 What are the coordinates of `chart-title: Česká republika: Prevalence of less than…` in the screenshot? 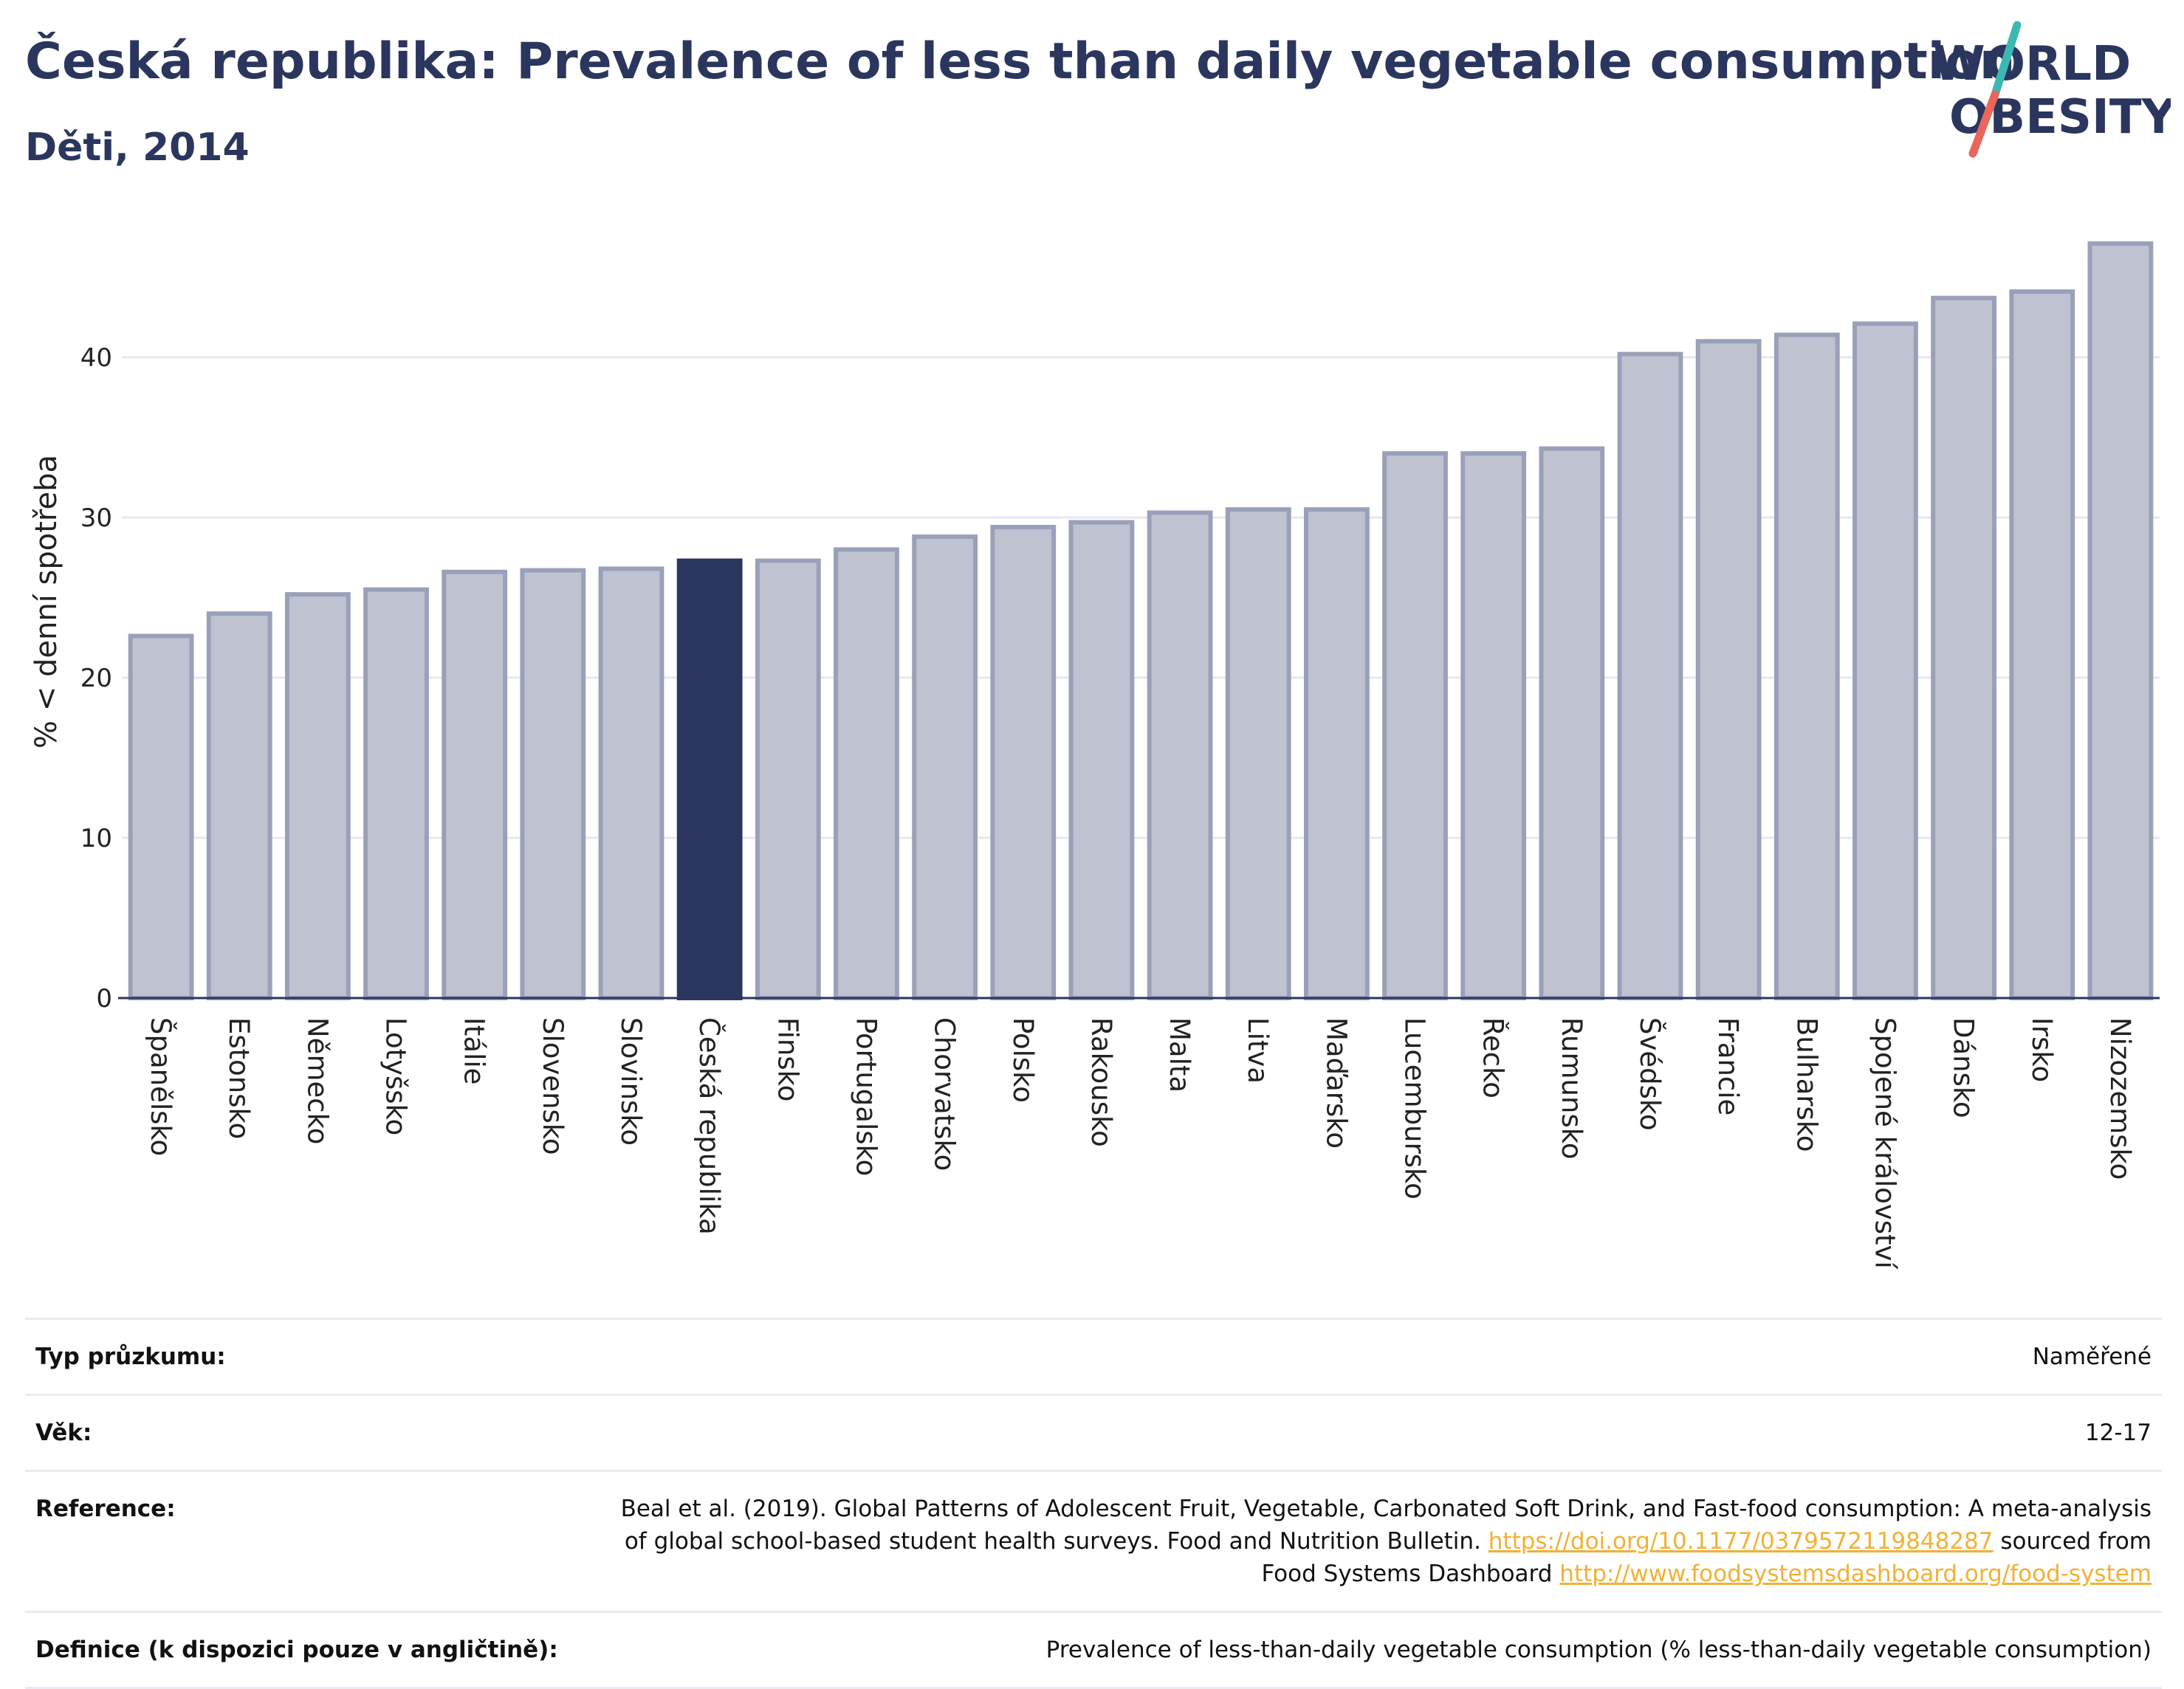 It's located at (1021, 62).